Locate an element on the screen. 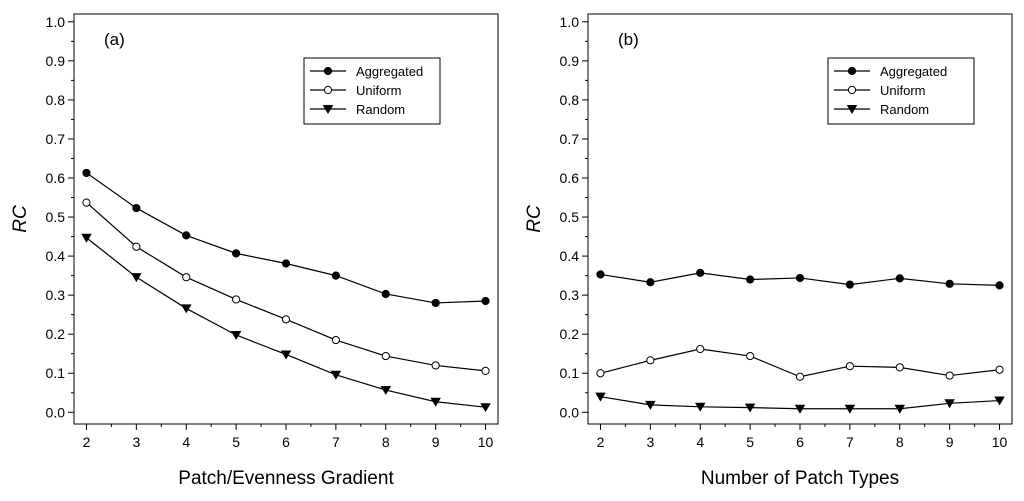  panel-b-uniform-line is located at coordinates (800, 363).